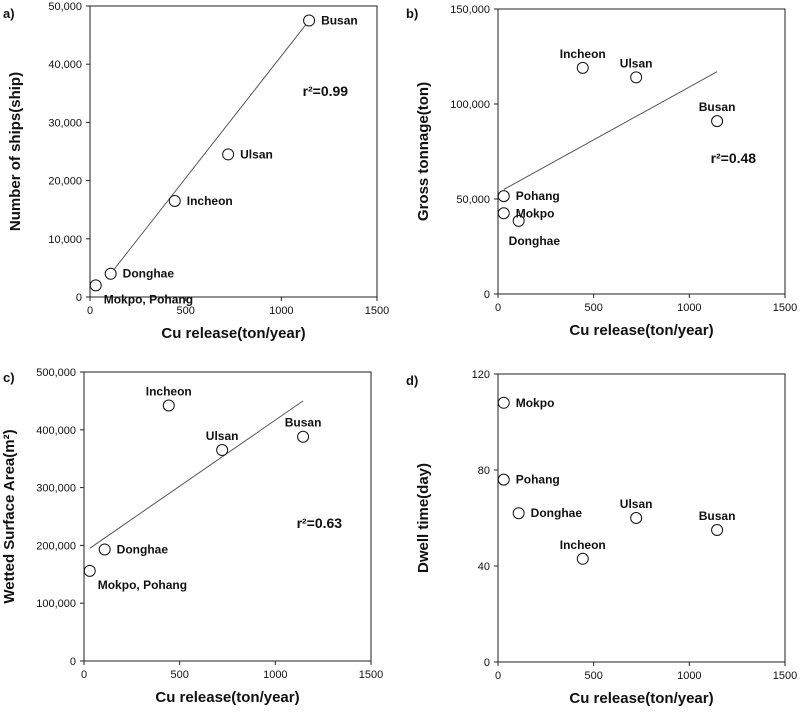 This screenshot has width=800, height=715. I want to click on y-axis-title: Number of ships(ship), so click(15, 151).